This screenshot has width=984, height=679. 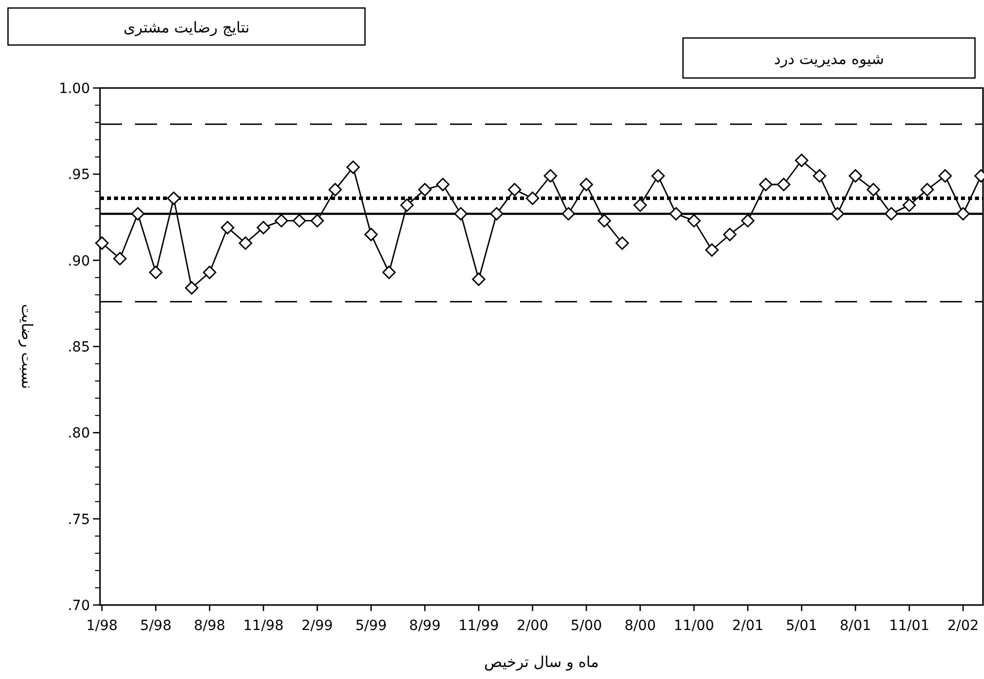 I want to click on y-tick-label: .90, so click(x=79, y=261).